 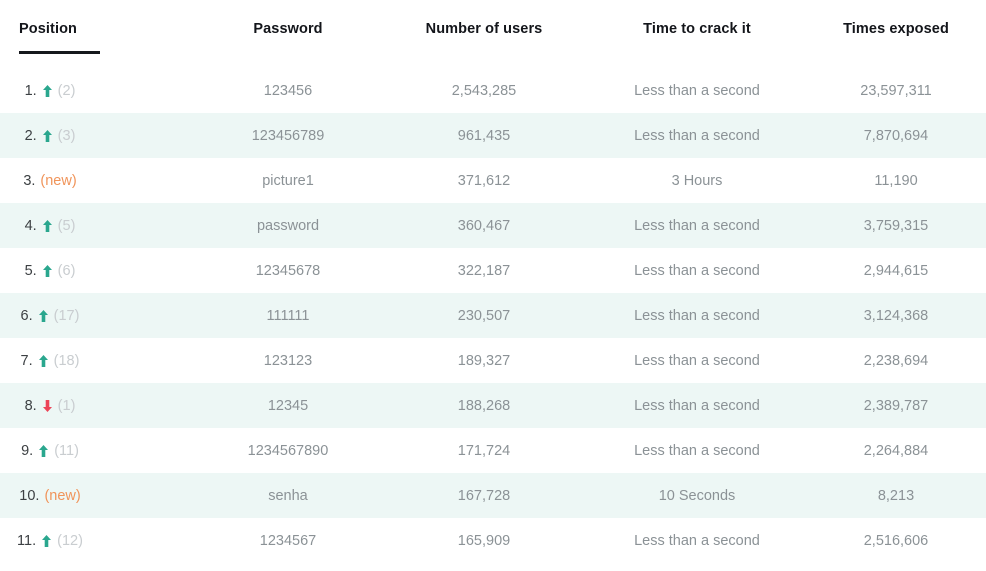 I want to click on trend-down-icon, so click(x=47, y=406).